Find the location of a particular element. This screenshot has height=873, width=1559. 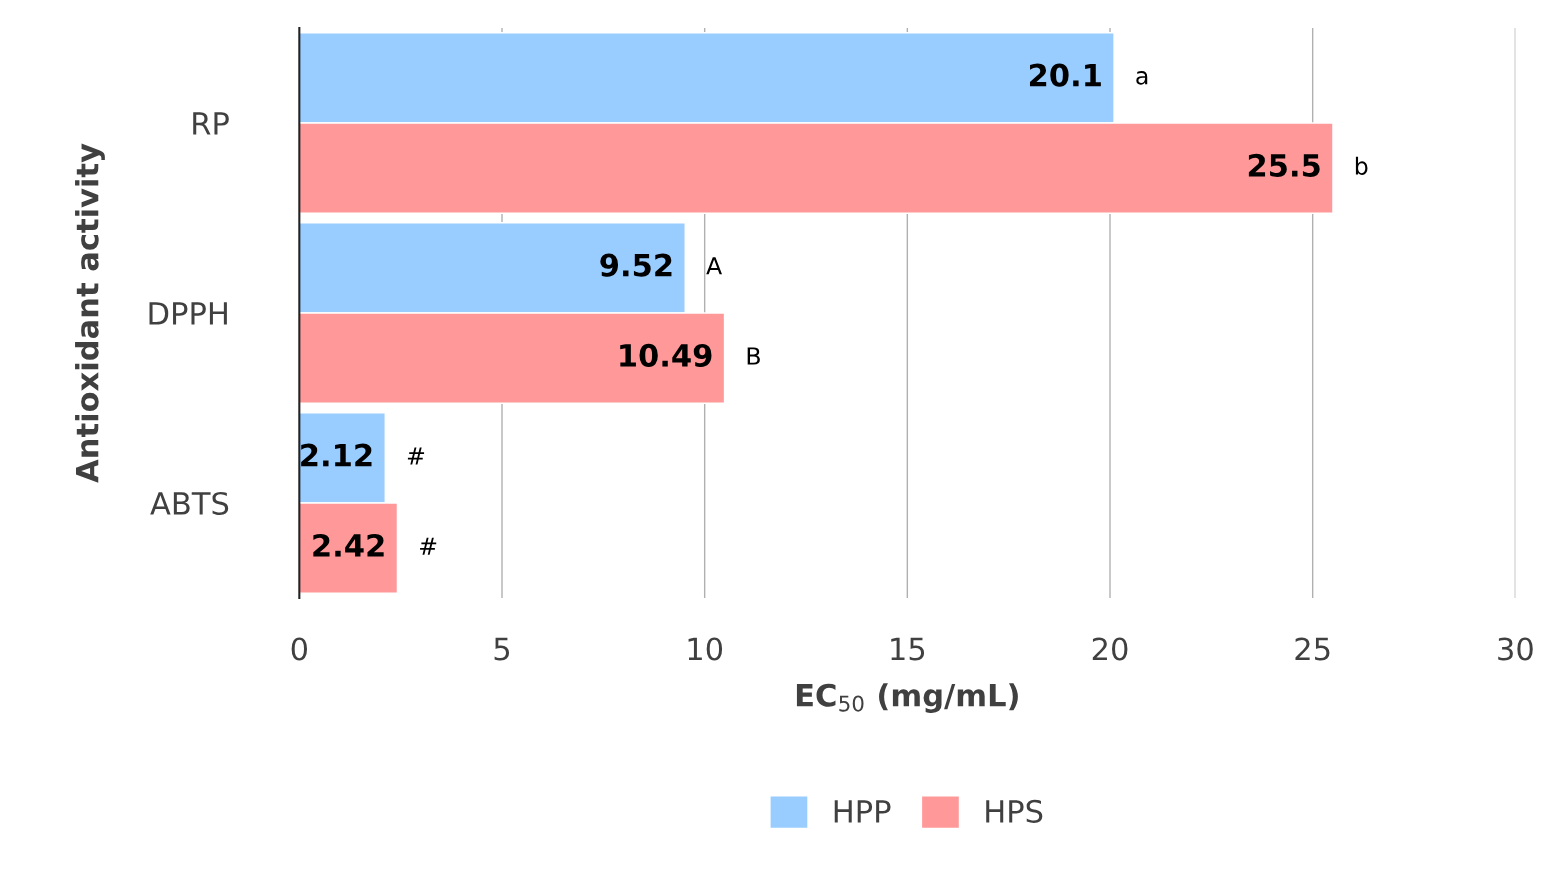

y-tick-label: DPPH is located at coordinates (188, 313).